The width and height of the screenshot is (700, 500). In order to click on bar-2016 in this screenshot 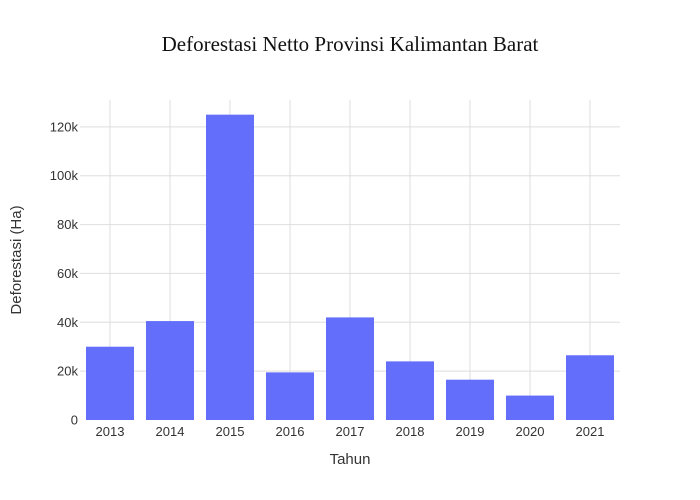, I will do `click(290, 396)`.